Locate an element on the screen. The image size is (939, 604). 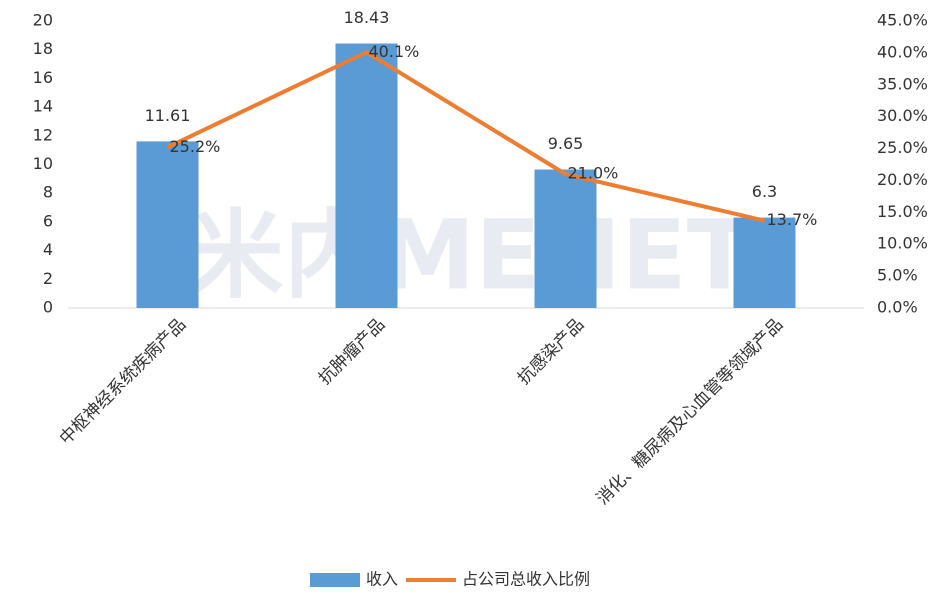
x-tick-label: 消化、糖尿病及心血管等领域产品 is located at coordinates (690, 412).